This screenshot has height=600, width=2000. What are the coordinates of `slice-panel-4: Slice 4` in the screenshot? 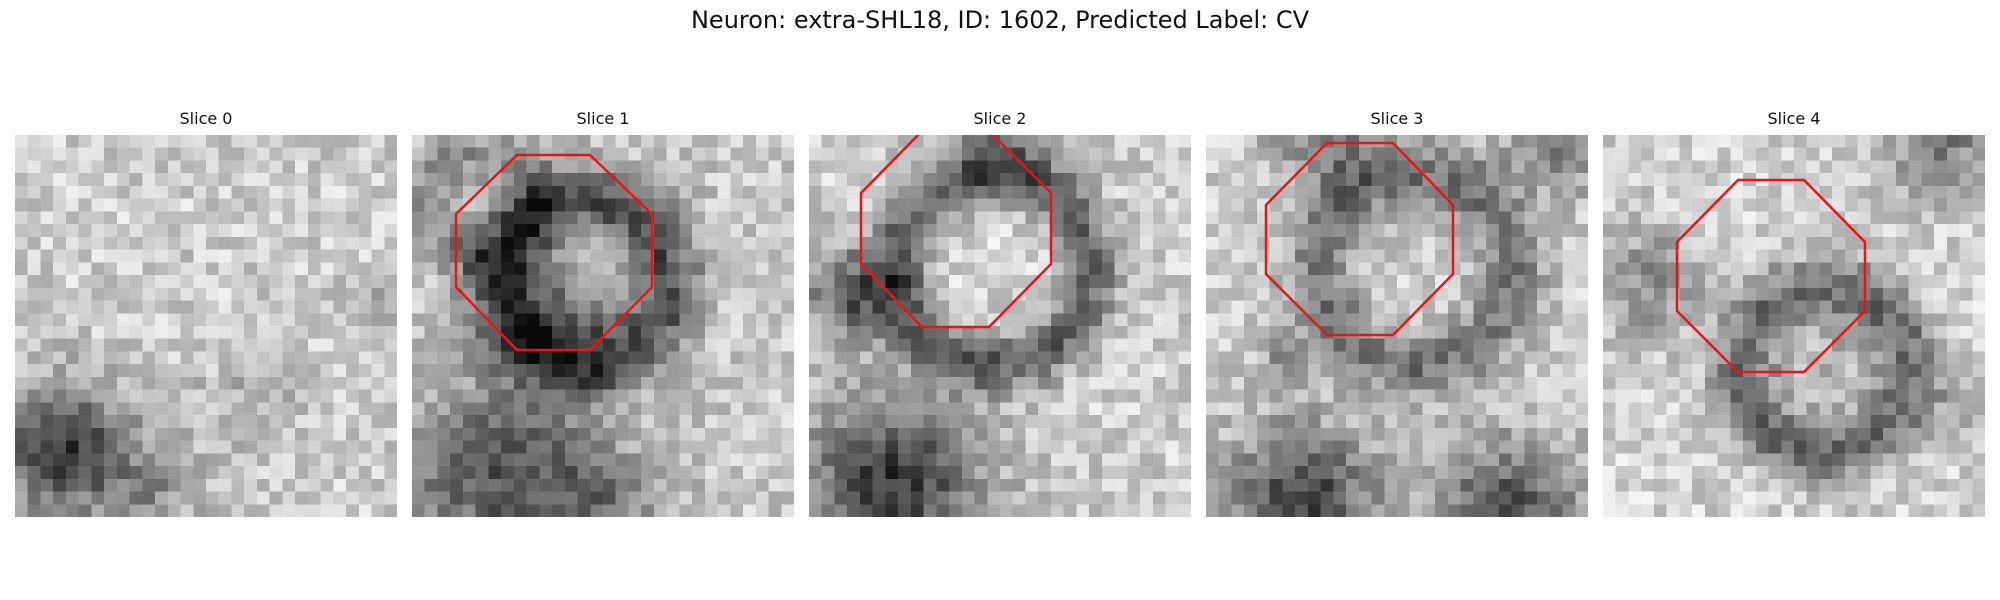 It's located at (1794, 313).